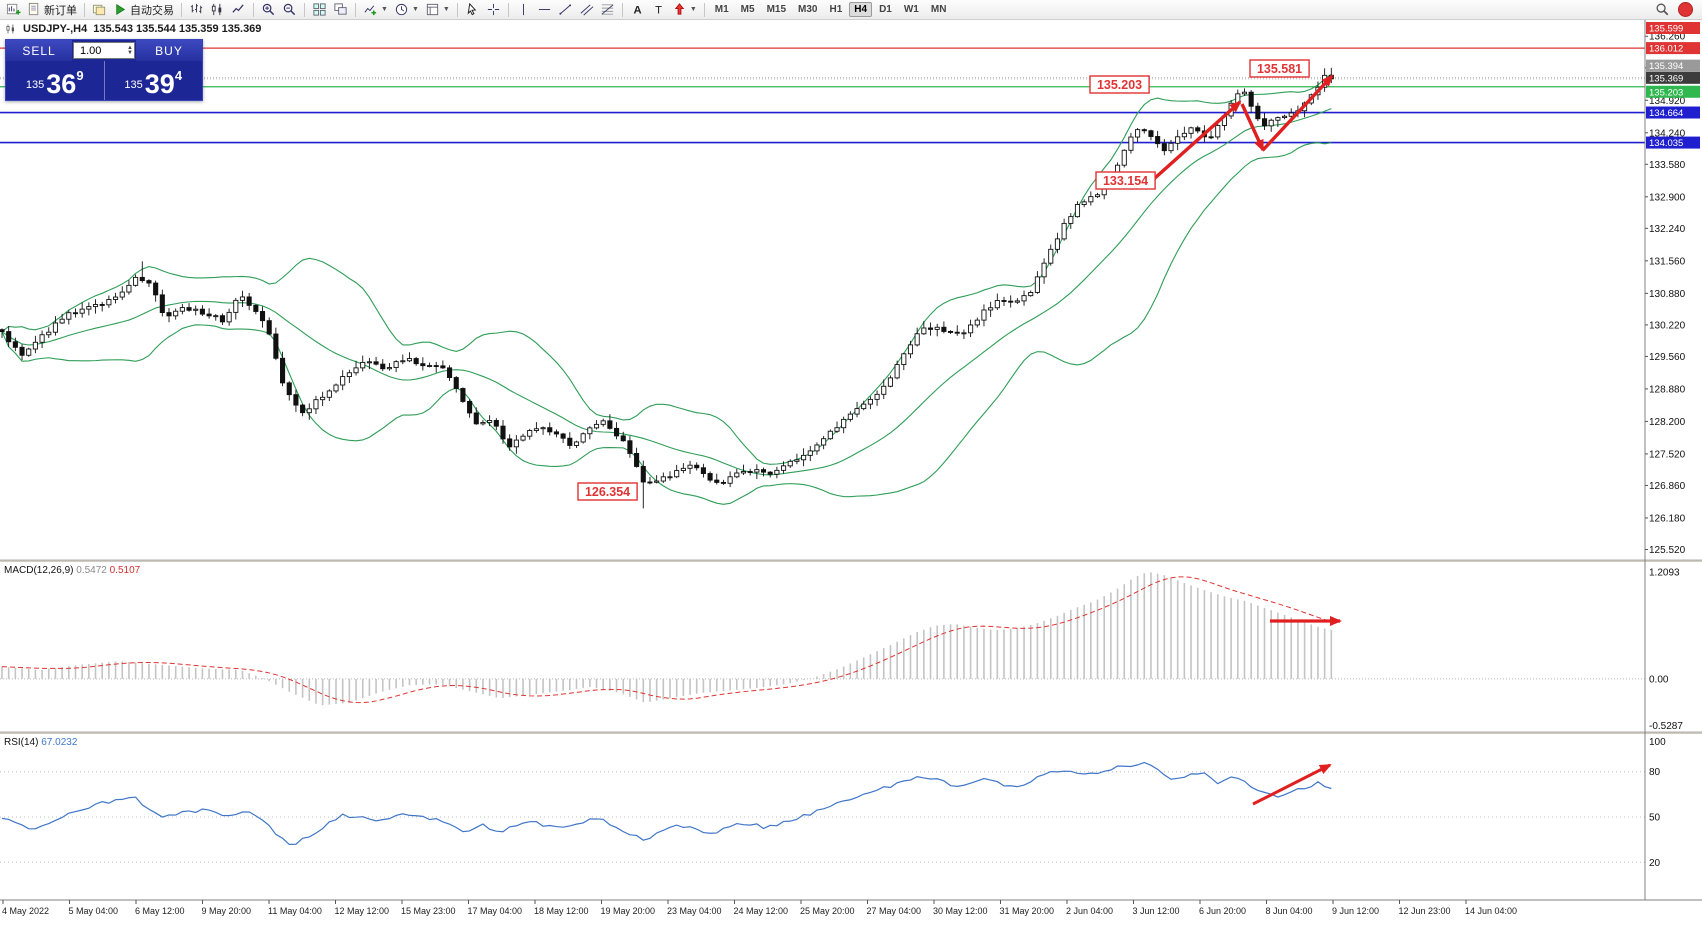  I want to click on time-label: 2 Jun 04:00, so click(1089, 911).